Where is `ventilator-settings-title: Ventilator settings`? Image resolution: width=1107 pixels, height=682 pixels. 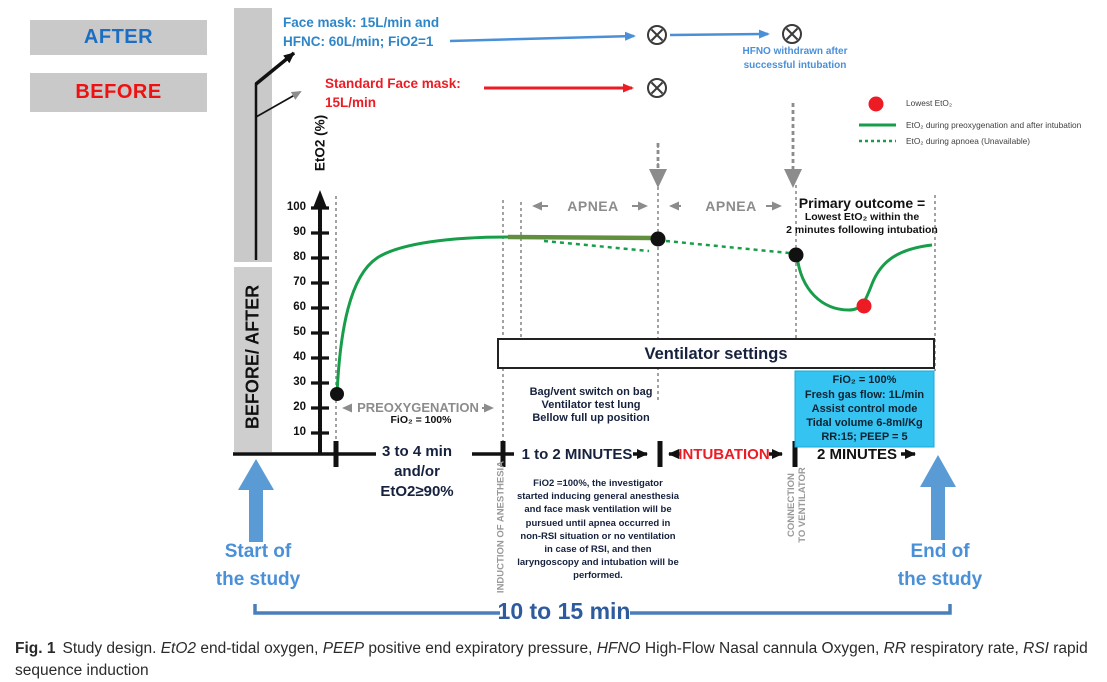 ventilator-settings-title: Ventilator settings is located at coordinates (716, 354).